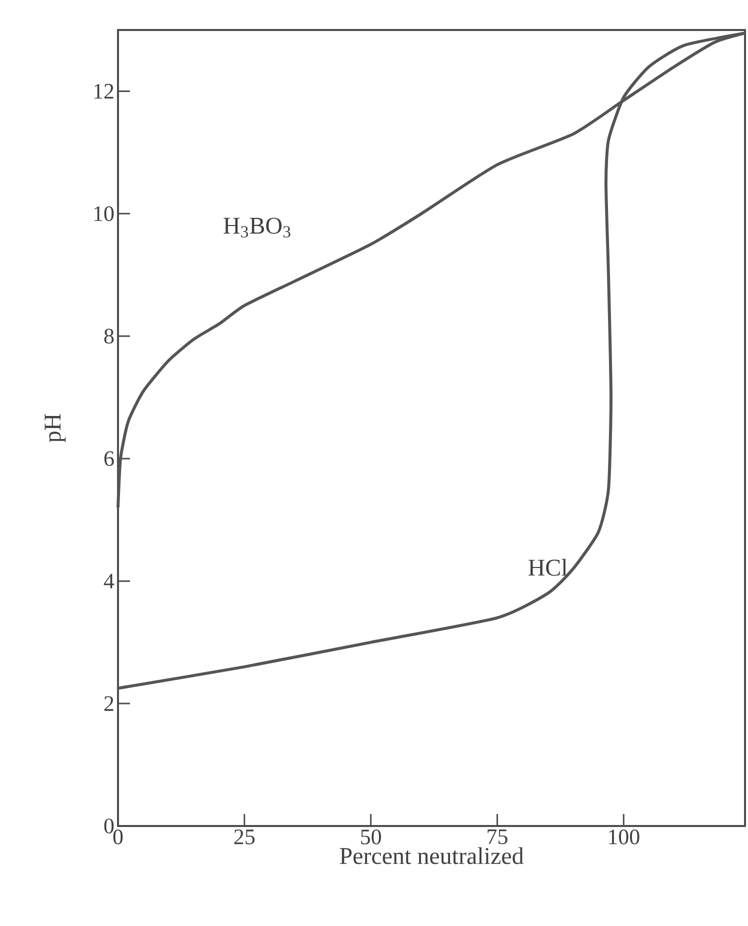 The image size is (748, 926). What do you see at coordinates (109, 581) in the screenshot?
I see `y-tick-label: 4` at bounding box center [109, 581].